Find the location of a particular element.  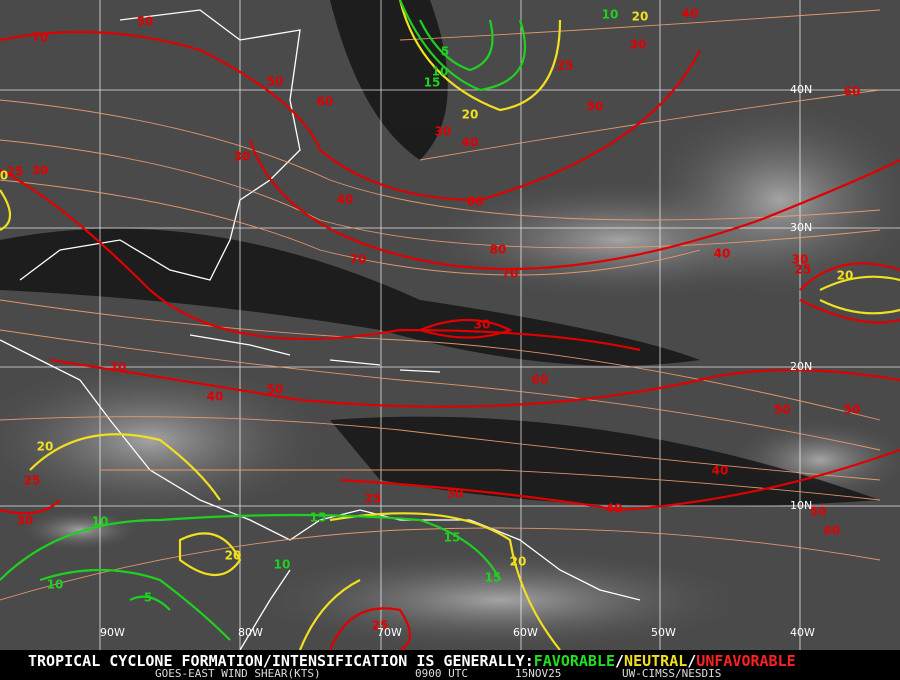

lon-label: 40W is located at coordinates (802, 632).